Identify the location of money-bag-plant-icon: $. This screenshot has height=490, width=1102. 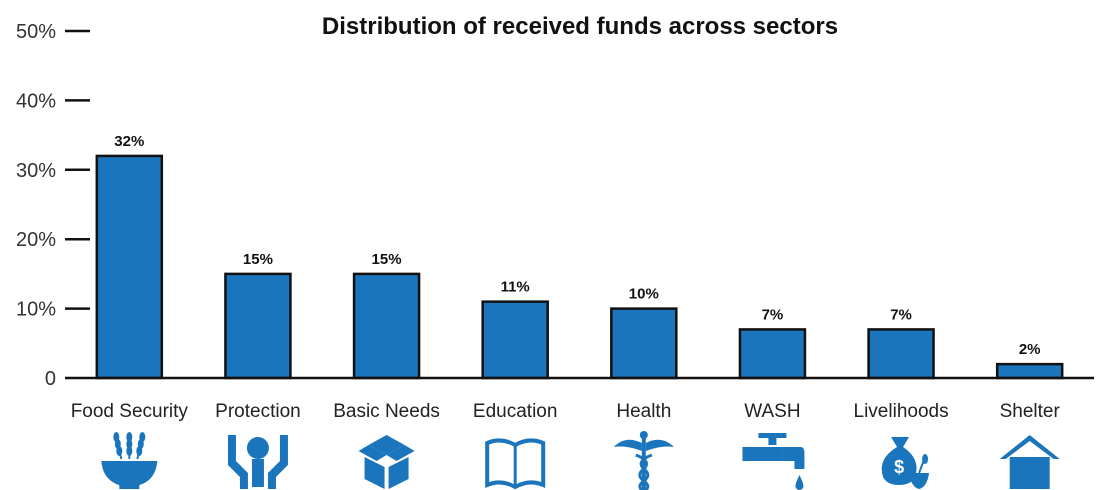
(905, 463).